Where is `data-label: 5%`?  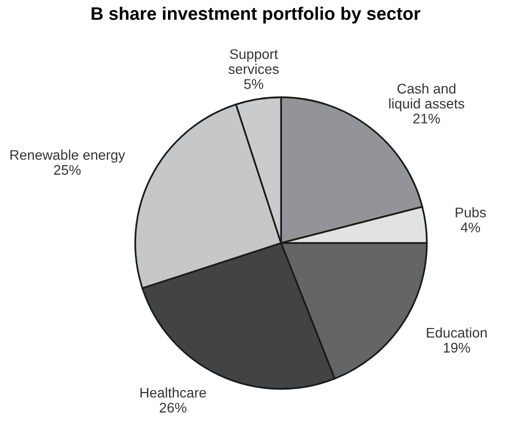
data-label: 5% is located at coordinates (254, 84).